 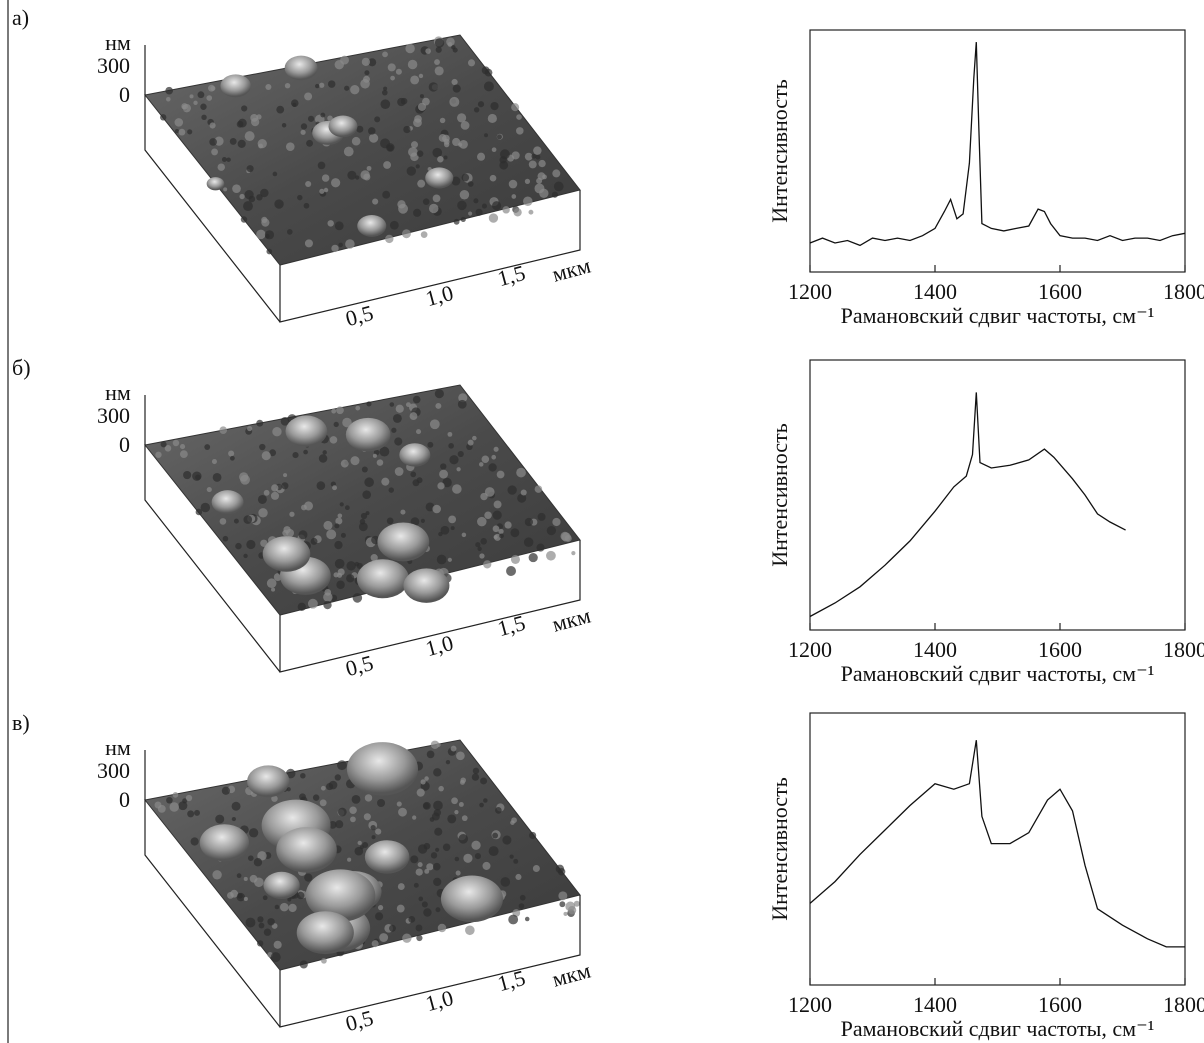 I want to click on spectrum-line, so click(x=997, y=844).